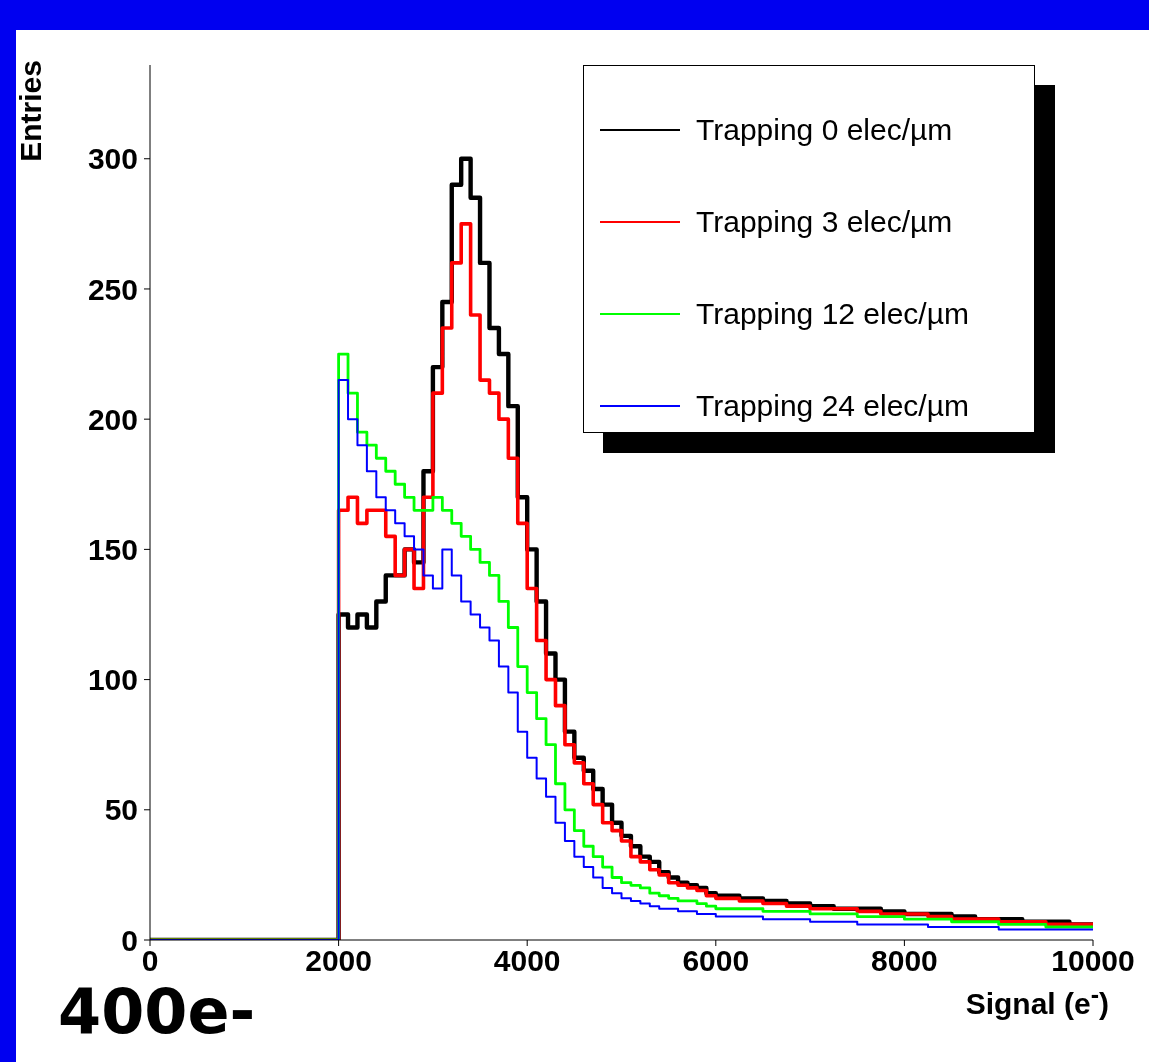  I want to click on x-tick-label: 0, so click(150, 961).